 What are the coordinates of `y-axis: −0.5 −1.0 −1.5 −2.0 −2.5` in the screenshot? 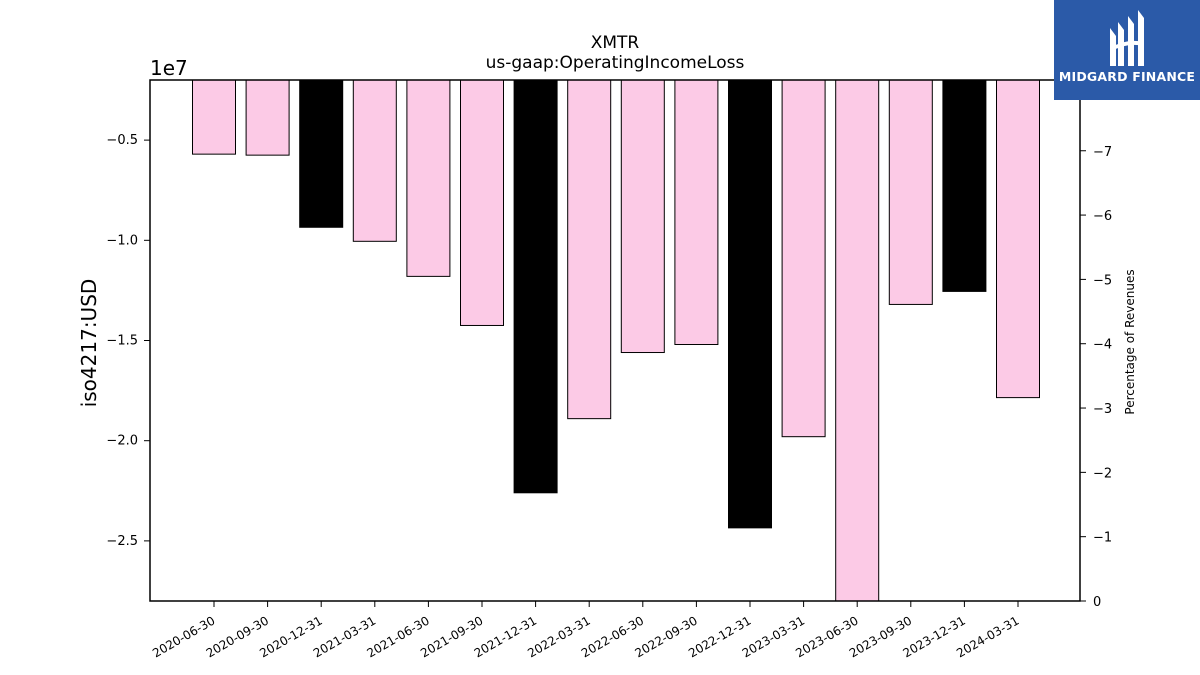 It's located at (128, 341).